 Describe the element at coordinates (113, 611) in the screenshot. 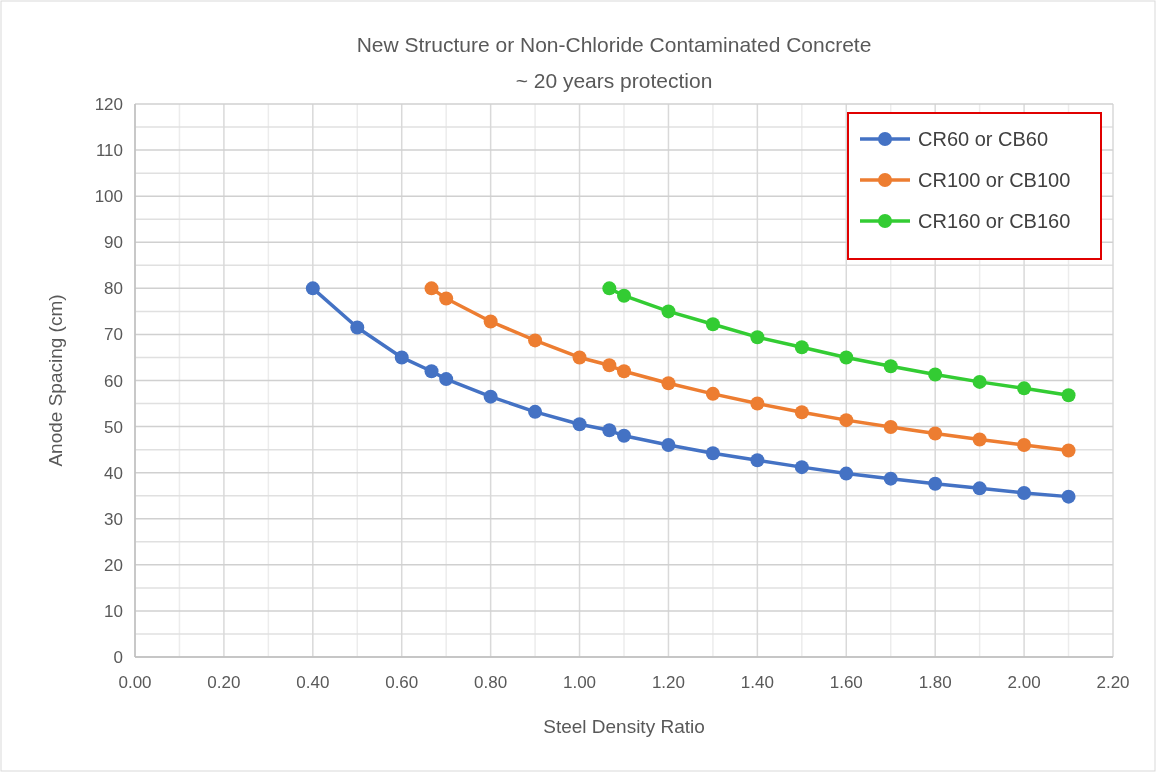

I see `y-tick-label: 10` at that location.